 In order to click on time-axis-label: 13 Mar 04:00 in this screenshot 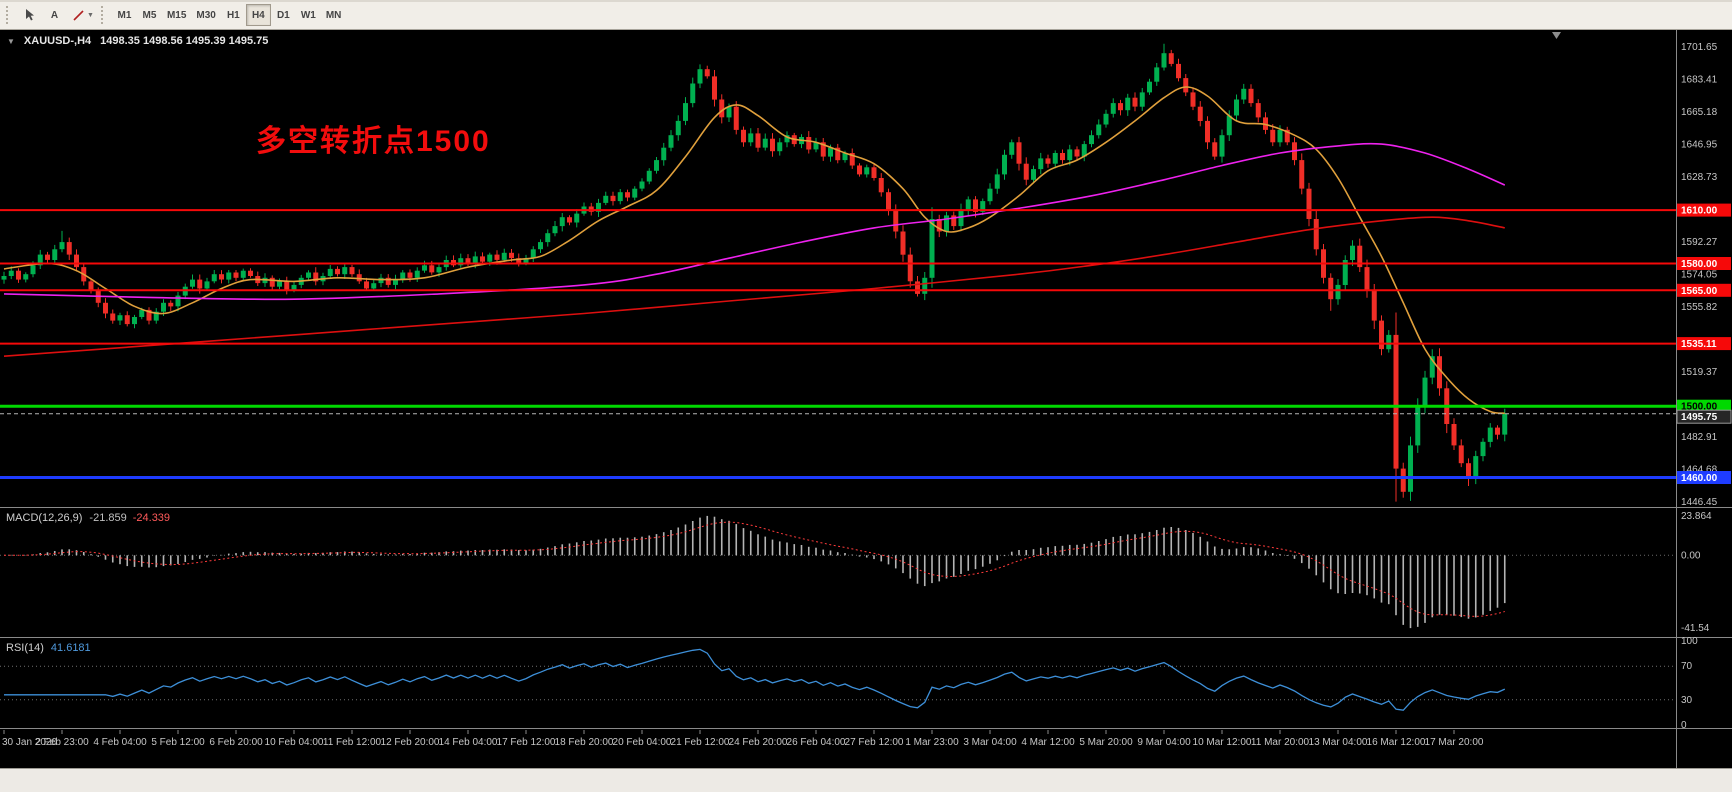, I will do `click(1338, 742)`.